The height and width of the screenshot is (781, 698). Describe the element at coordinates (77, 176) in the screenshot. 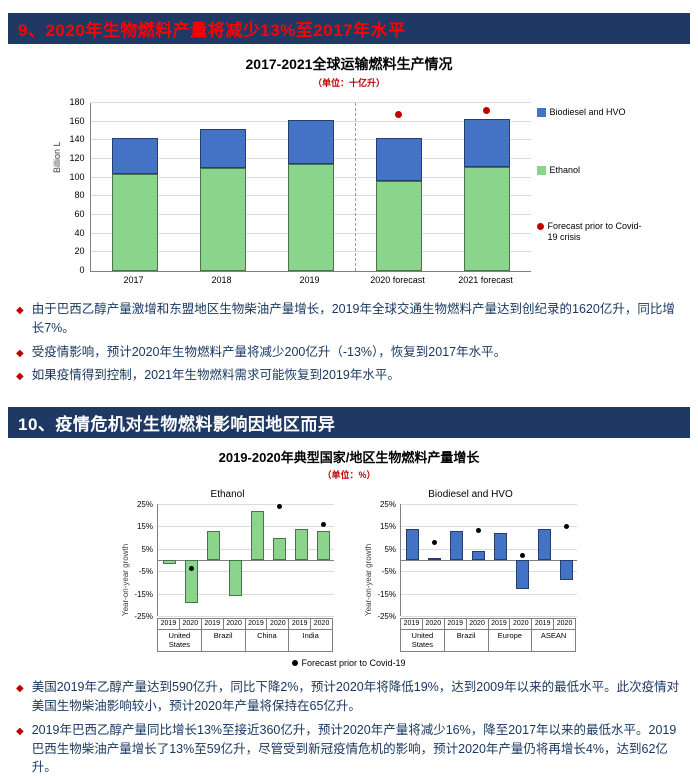

I see `y-tick-label: 100` at that location.